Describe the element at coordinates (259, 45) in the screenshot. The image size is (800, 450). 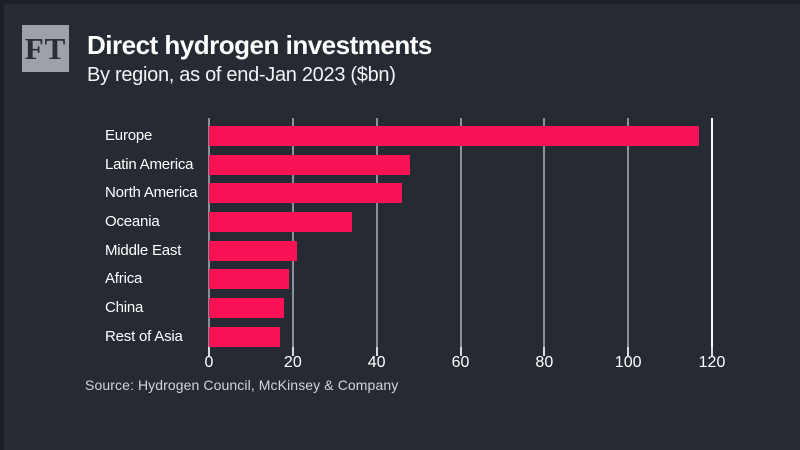
I see `chart-title: Direct hydrogen investments` at that location.